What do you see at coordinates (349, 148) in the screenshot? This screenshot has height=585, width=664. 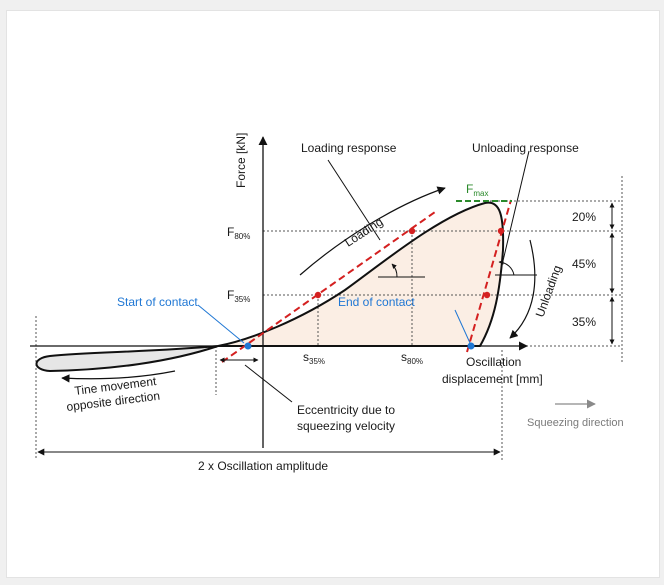 I see `loading-response-label: Loading response` at bounding box center [349, 148].